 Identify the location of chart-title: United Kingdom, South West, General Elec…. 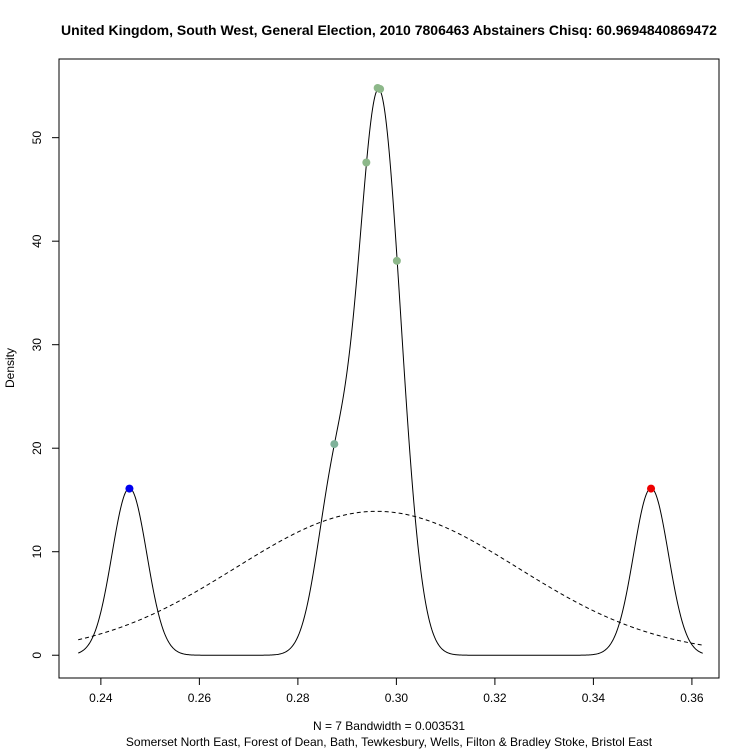
(389, 30).